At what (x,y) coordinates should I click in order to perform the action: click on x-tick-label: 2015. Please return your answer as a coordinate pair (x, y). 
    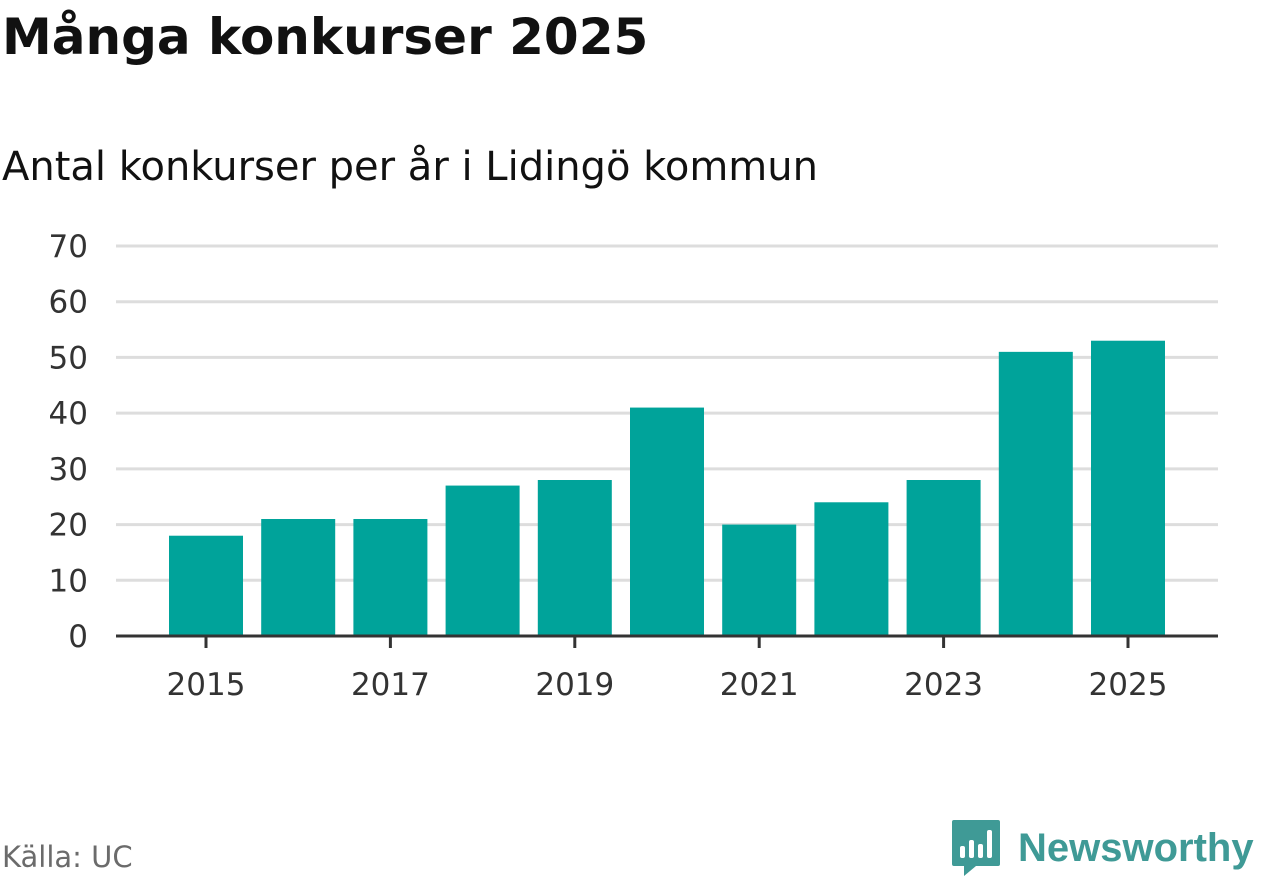
    Looking at the image, I should click on (206, 685).